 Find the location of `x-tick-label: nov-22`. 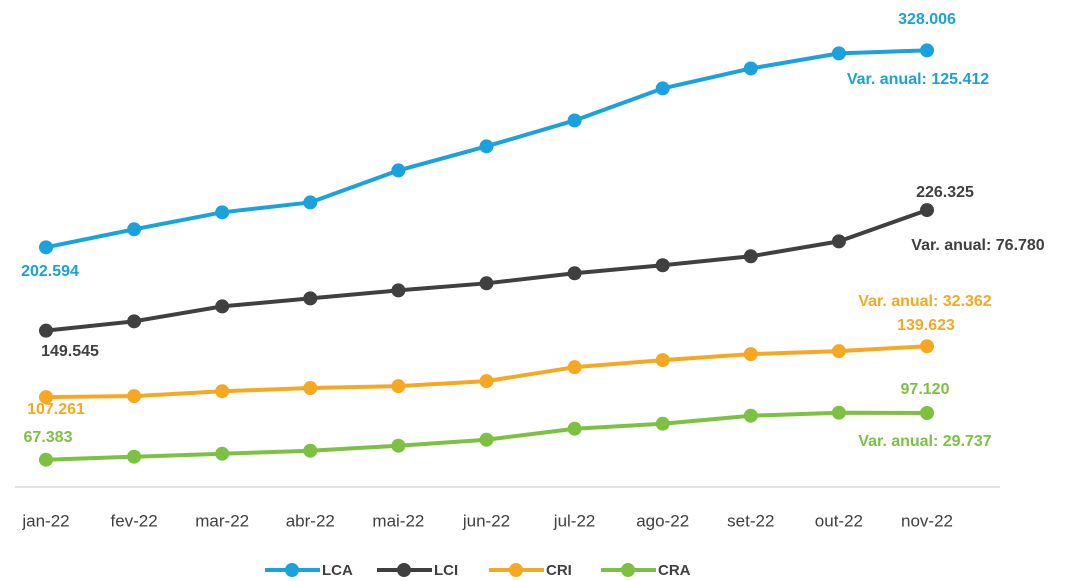

x-tick-label: nov-22 is located at coordinates (927, 520).